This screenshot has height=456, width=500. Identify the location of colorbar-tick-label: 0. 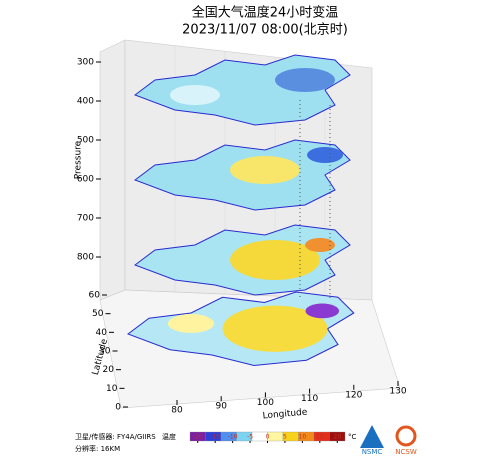
(268, 437).